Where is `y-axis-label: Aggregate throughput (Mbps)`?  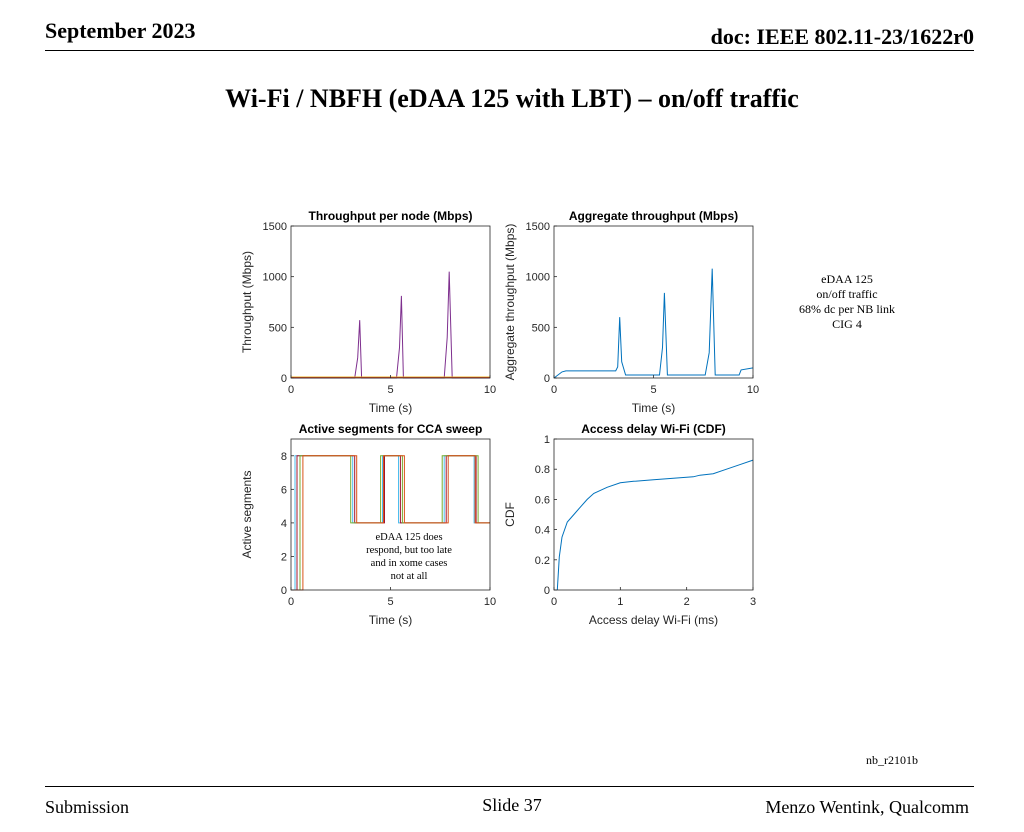 y-axis-label: Aggregate throughput (Mbps) is located at coordinates (510, 302).